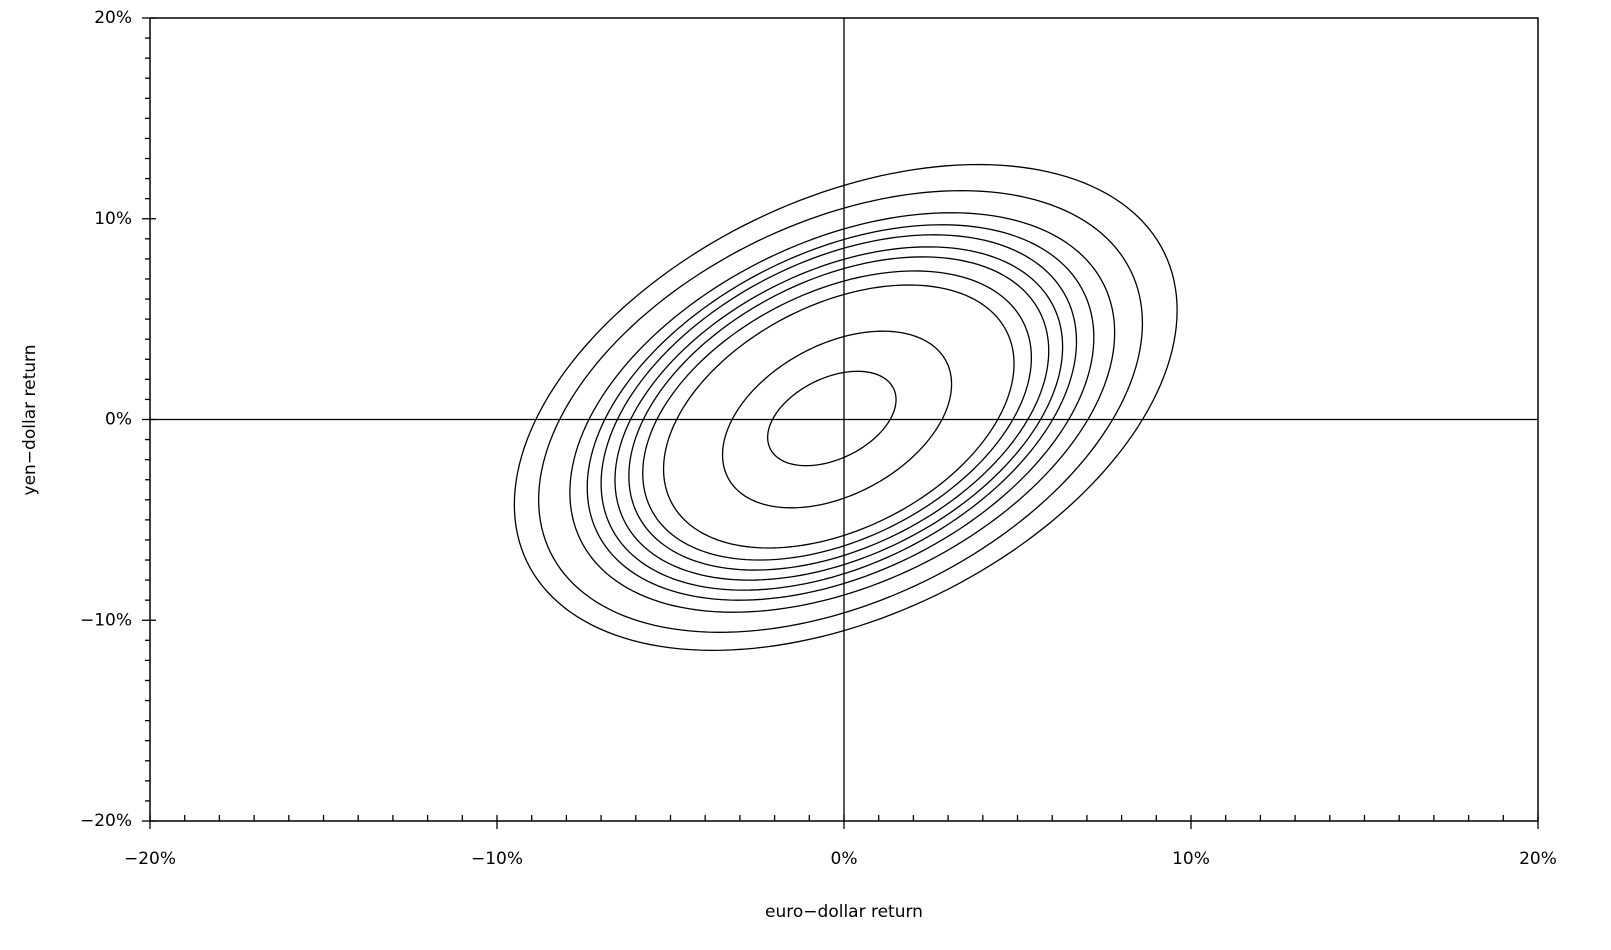  I want to click on y-tick-label: −10%, so click(106, 620).